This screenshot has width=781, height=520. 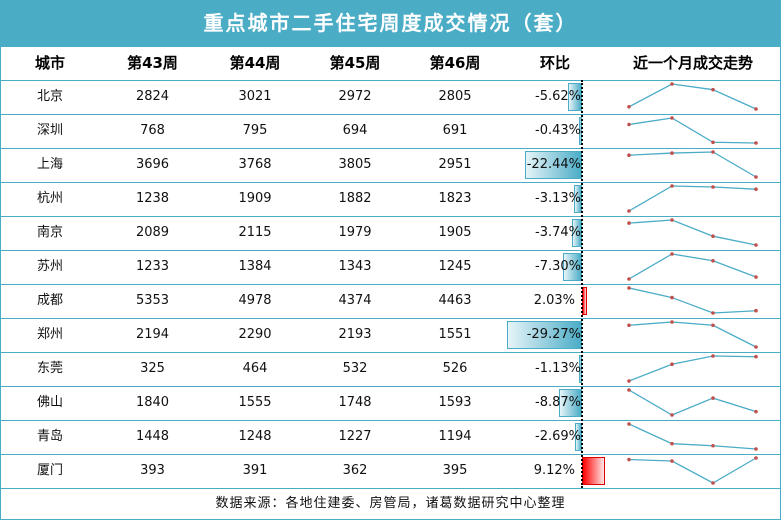 I want to click on weekly-value-w45: 3805, so click(x=355, y=164).